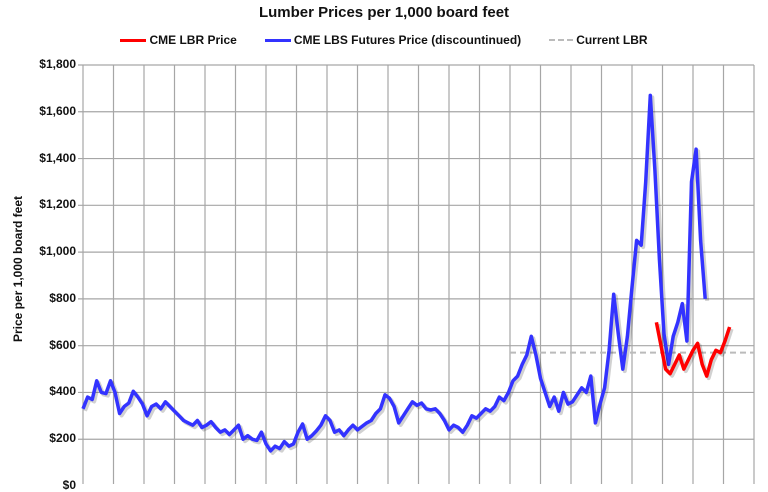 Image resolution: width=768 pixels, height=492 pixels. I want to click on legend-item-lbr: CME LBR Price, so click(178, 40).